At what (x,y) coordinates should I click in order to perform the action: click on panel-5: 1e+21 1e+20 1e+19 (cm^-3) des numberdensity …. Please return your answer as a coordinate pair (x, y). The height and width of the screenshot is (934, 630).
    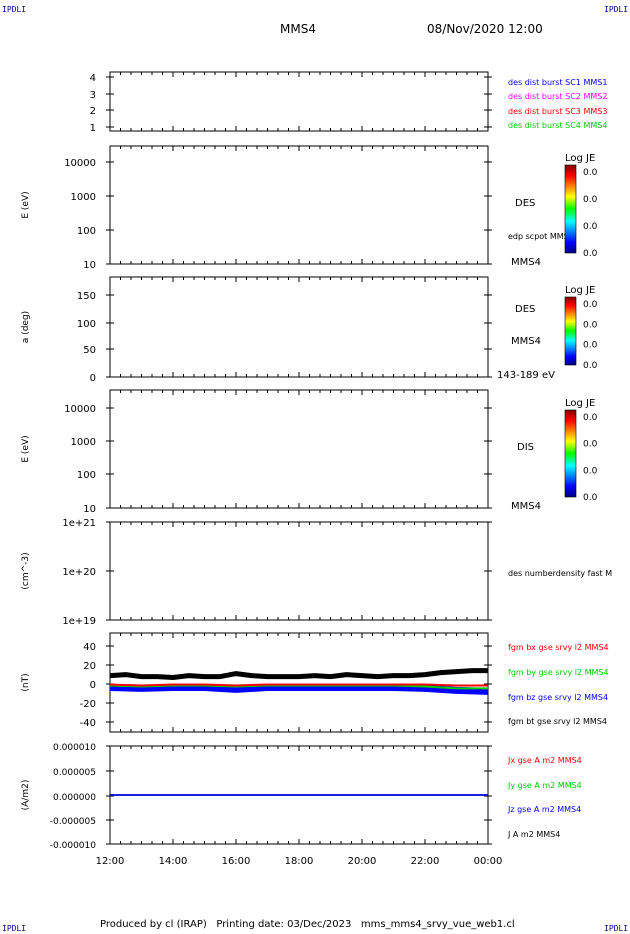
    Looking at the image, I should click on (316, 572).